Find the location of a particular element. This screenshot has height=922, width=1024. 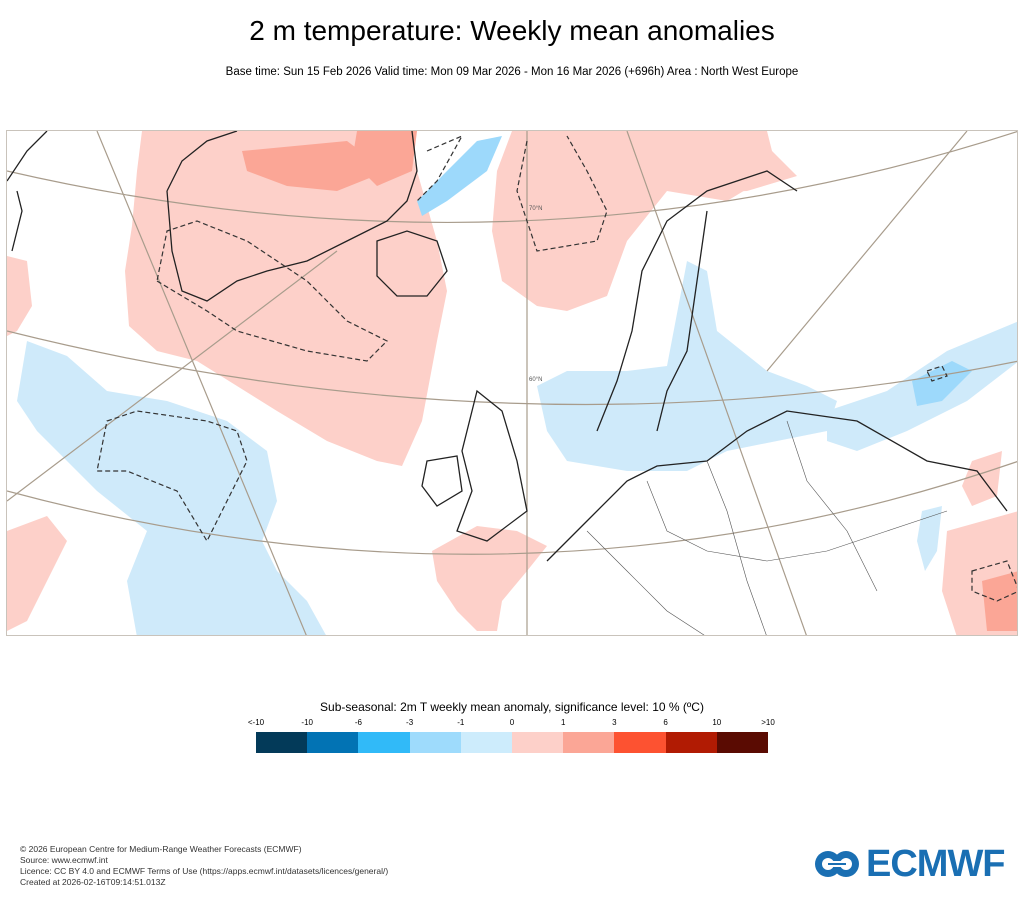

coast-norway is located at coordinates (697, 301).